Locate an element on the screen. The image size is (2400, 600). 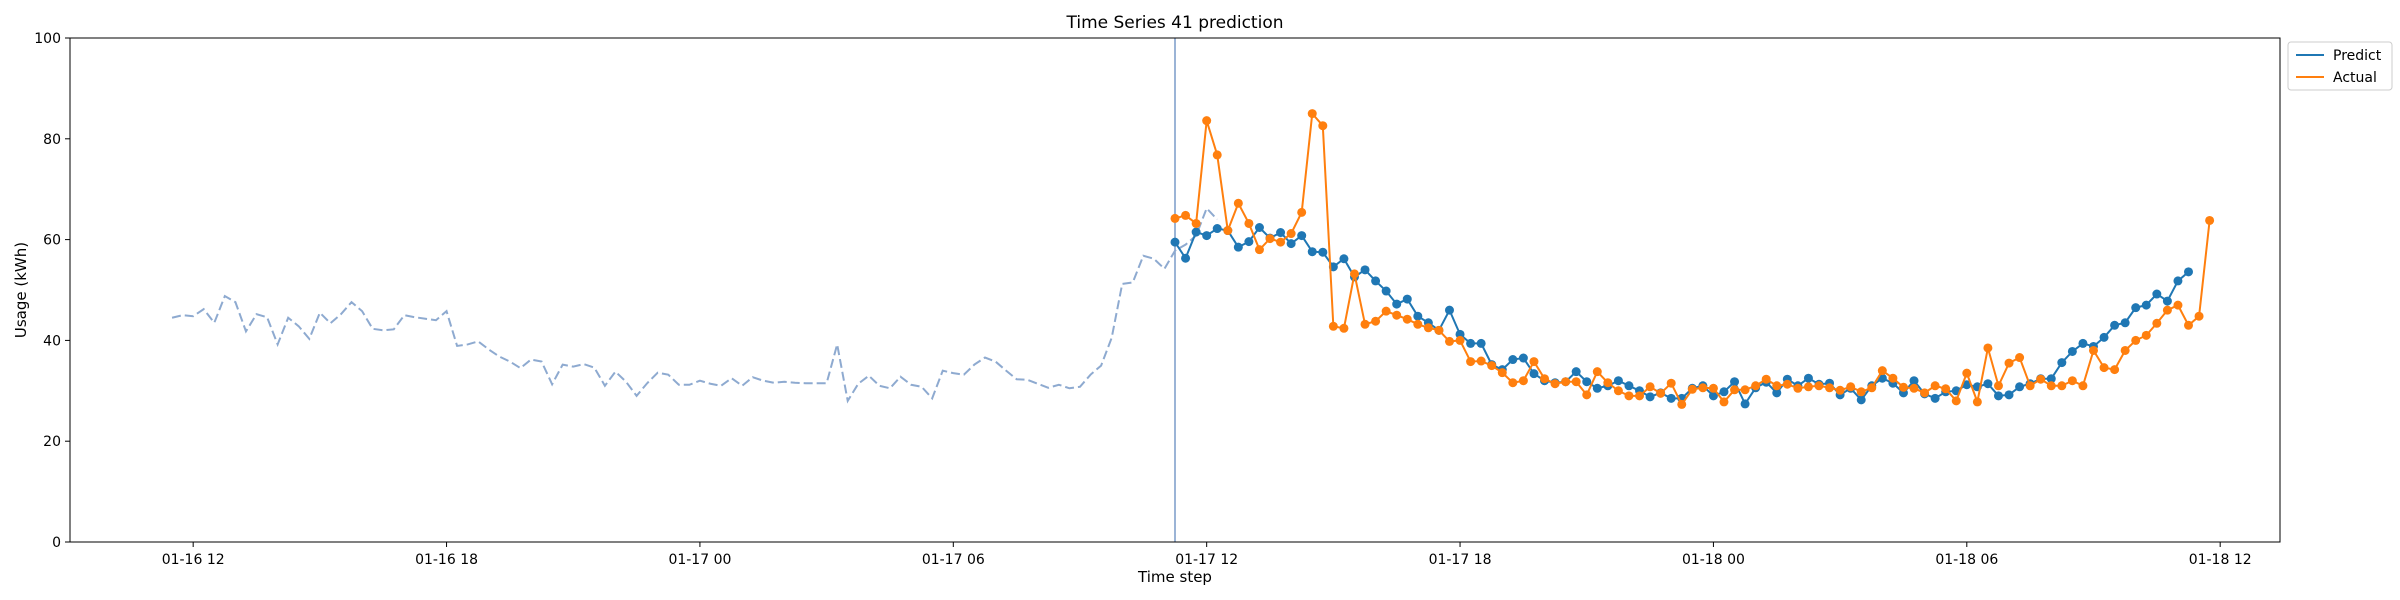
legend-label-actual: Actual is located at coordinates (2355, 78).